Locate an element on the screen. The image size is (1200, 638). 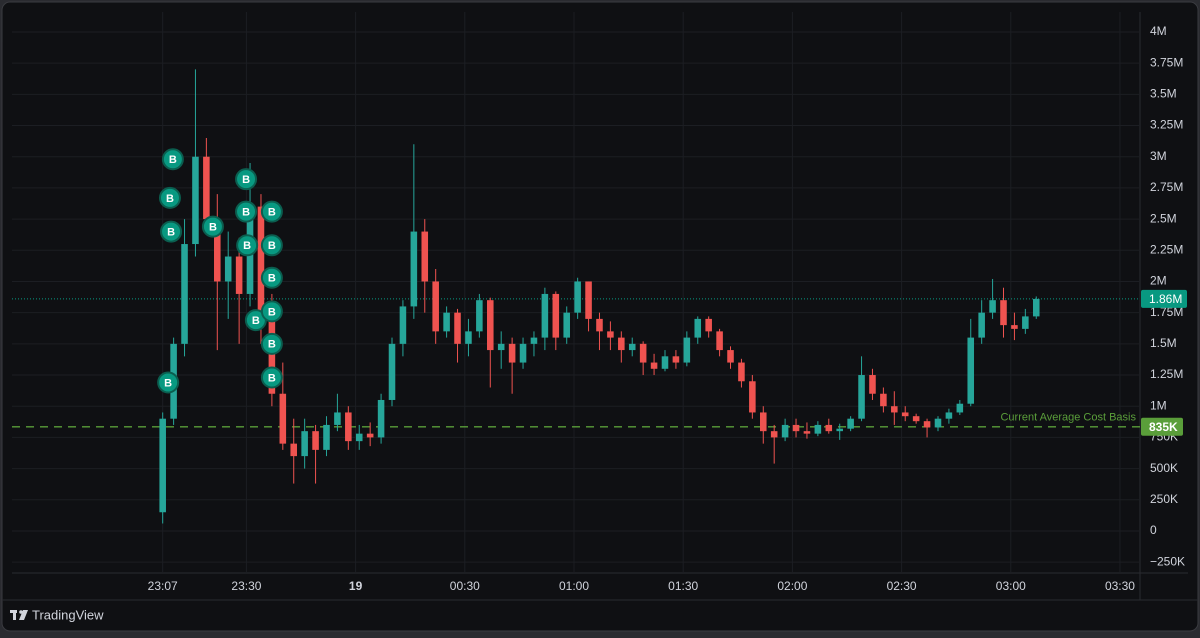
y-tick-label: 3.25M is located at coordinates (1166, 125).